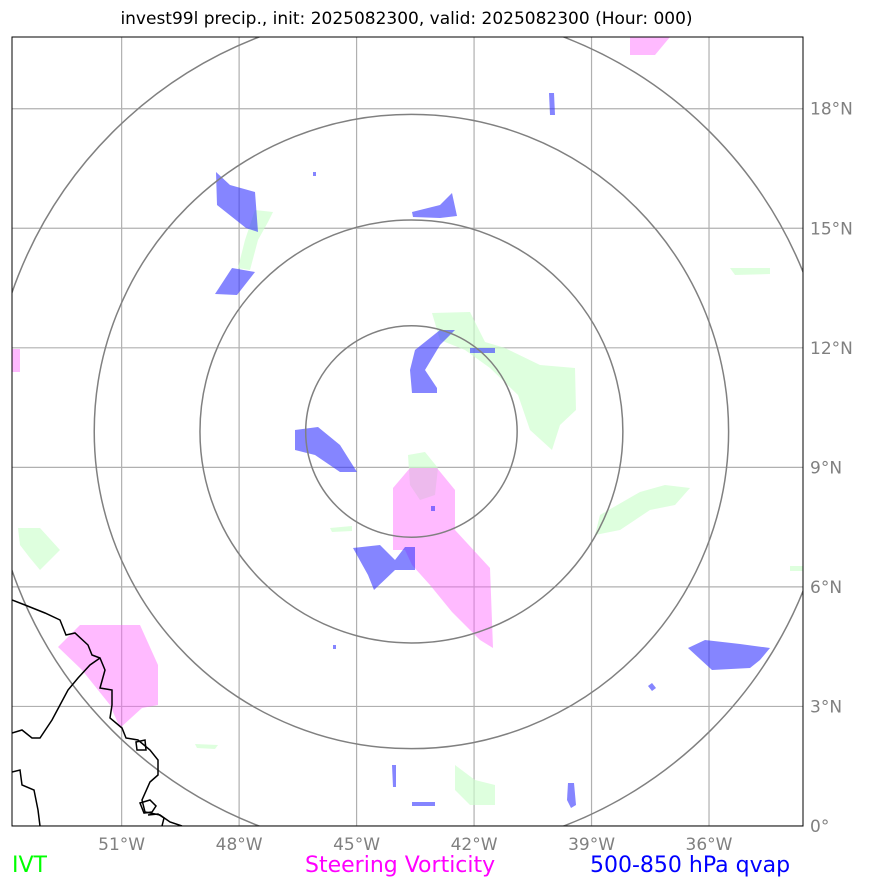 The width and height of the screenshot is (873, 891). Describe the element at coordinates (400, 865) in the screenshot. I see `legend-steering-vorticity: Steering Vorticity` at that location.